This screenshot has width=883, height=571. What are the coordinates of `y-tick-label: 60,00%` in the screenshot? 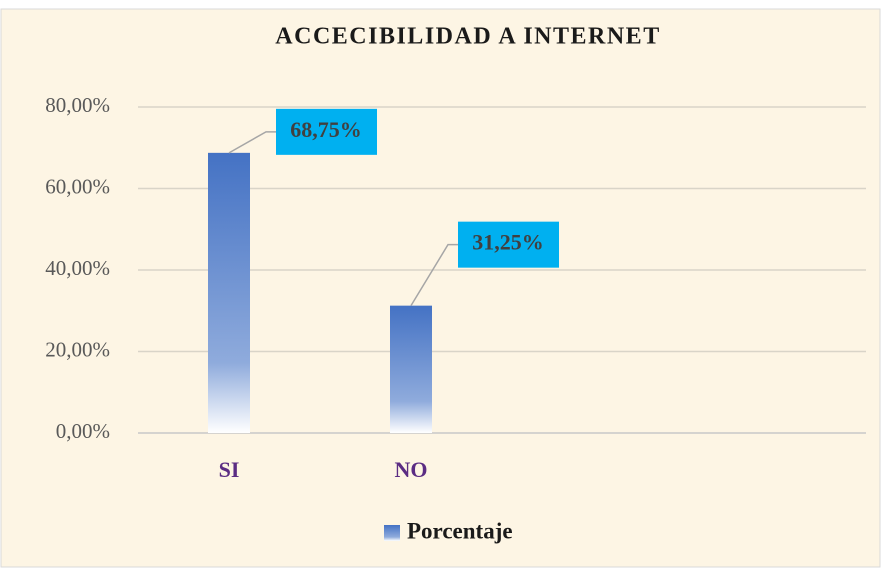 It's located at (77, 186).